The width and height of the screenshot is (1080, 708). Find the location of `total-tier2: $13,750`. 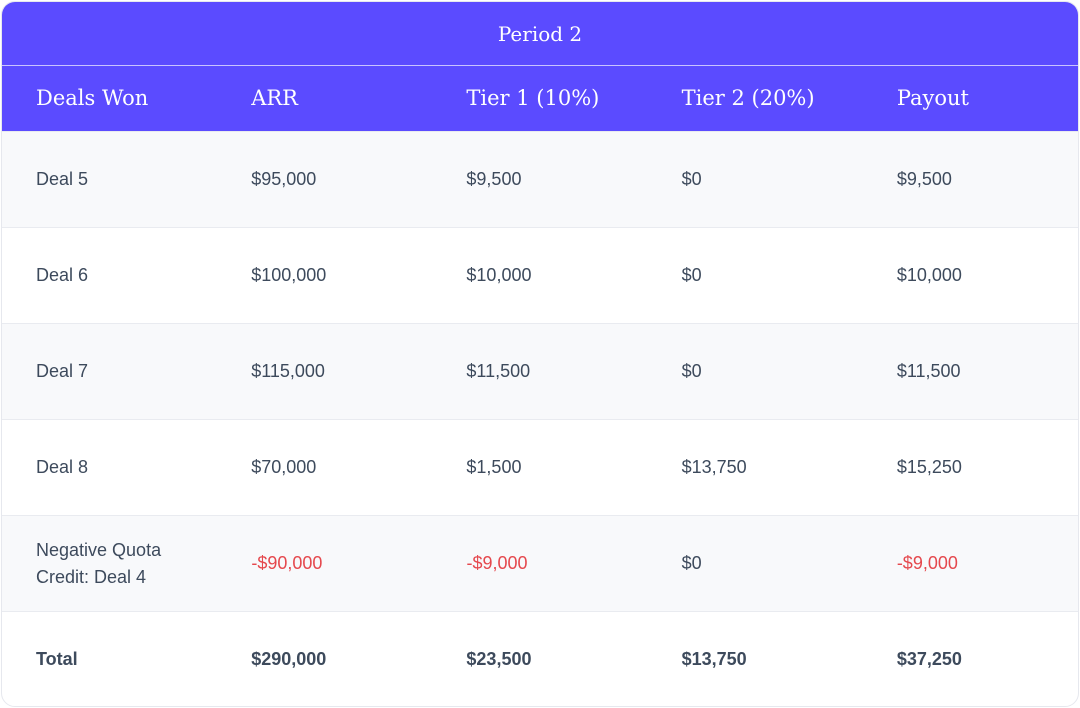

total-tier2: $13,750 is located at coordinates (714, 658).